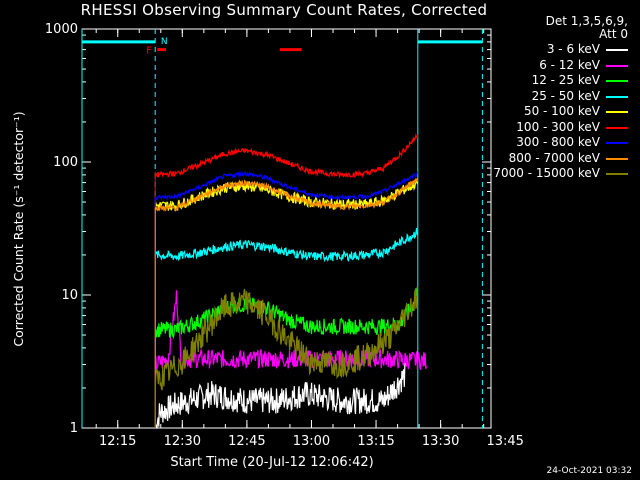  Describe the element at coordinates (164, 42) in the screenshot. I see `annotation-night-label: N` at that location.